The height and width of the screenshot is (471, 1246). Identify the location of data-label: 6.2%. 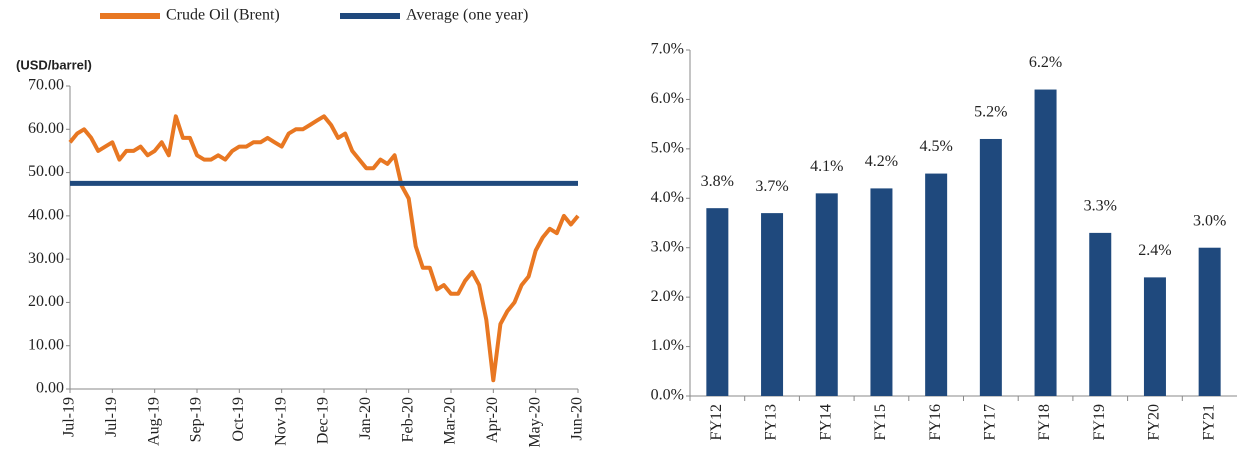
(1045, 62).